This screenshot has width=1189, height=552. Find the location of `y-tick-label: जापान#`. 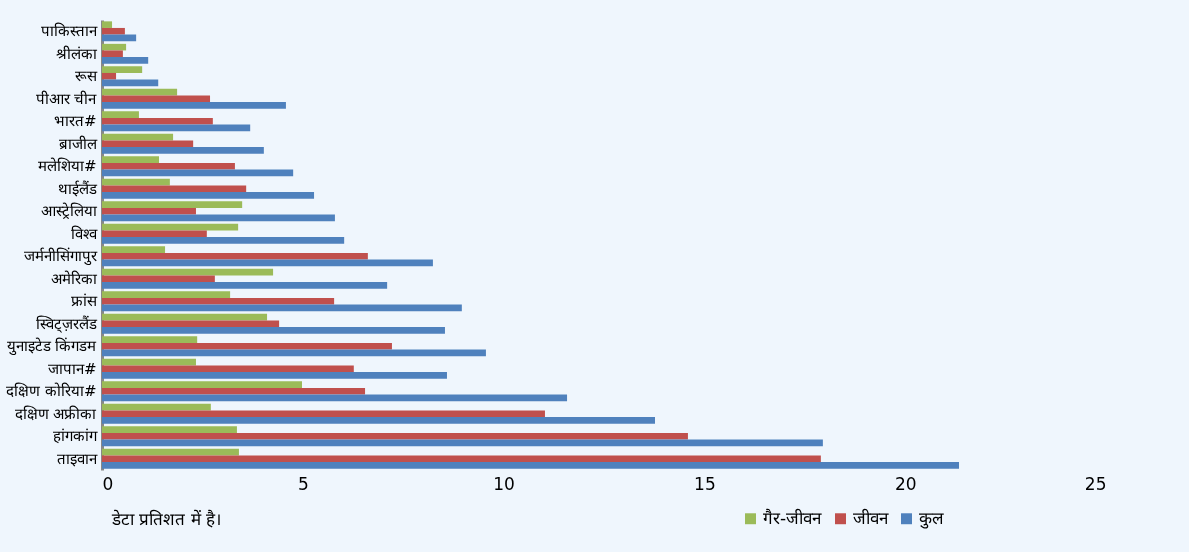

y-tick-label: जापान# is located at coordinates (72, 368).